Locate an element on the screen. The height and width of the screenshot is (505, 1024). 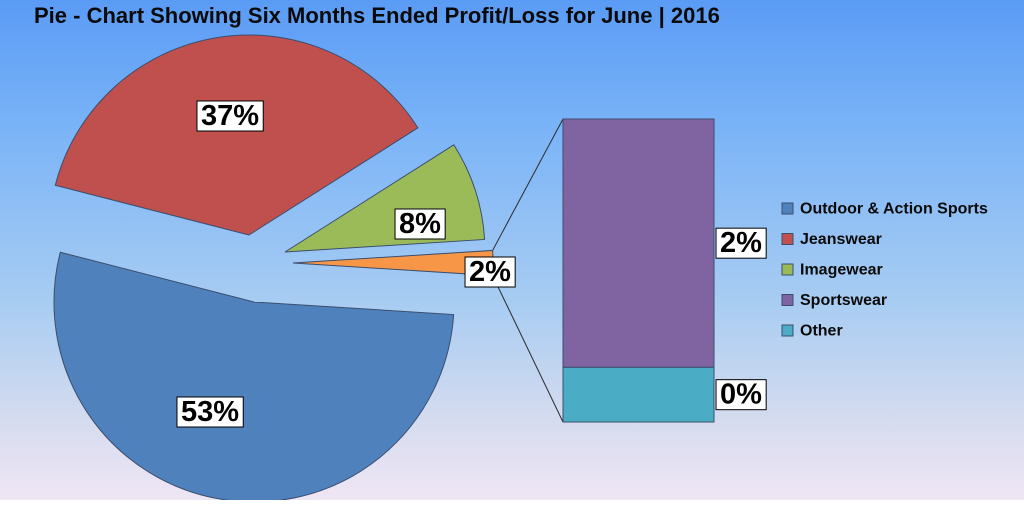
data-label-text: 8% is located at coordinates (420, 224).